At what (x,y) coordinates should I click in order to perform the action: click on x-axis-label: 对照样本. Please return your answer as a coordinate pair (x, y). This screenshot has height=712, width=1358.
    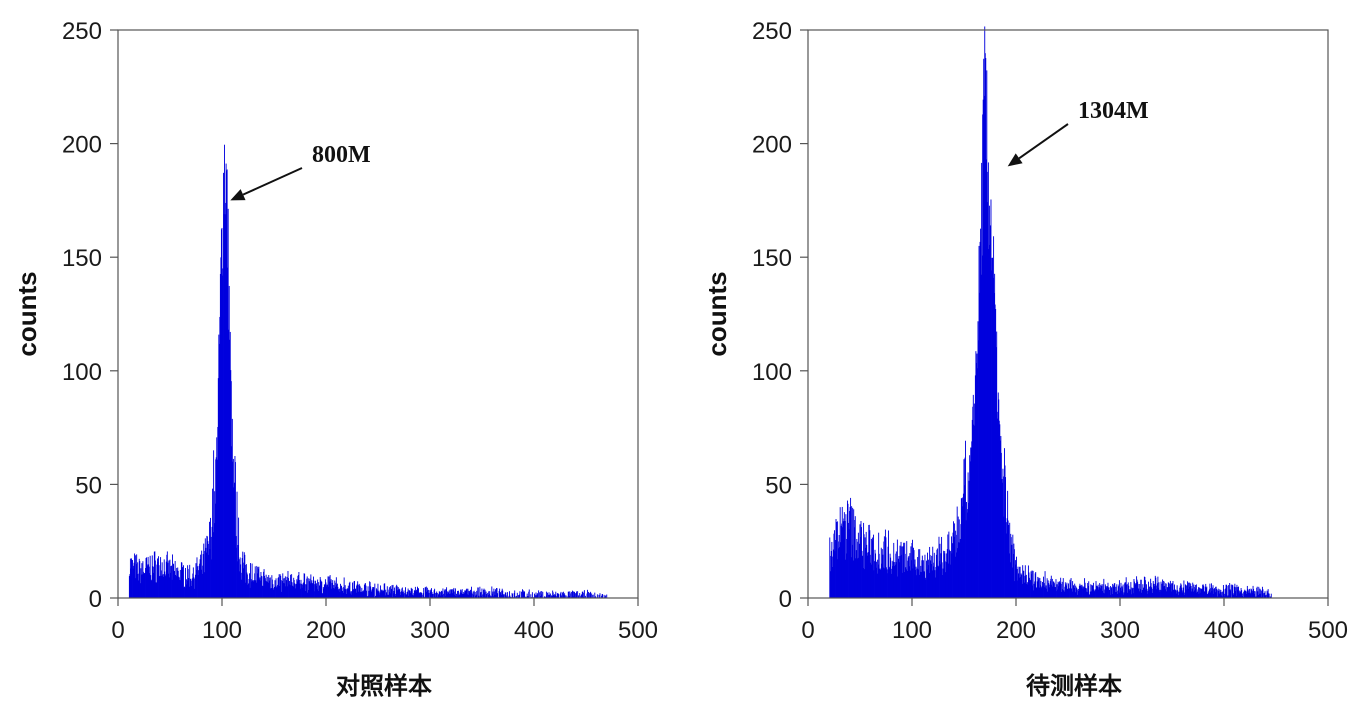
    Looking at the image, I should click on (384, 686).